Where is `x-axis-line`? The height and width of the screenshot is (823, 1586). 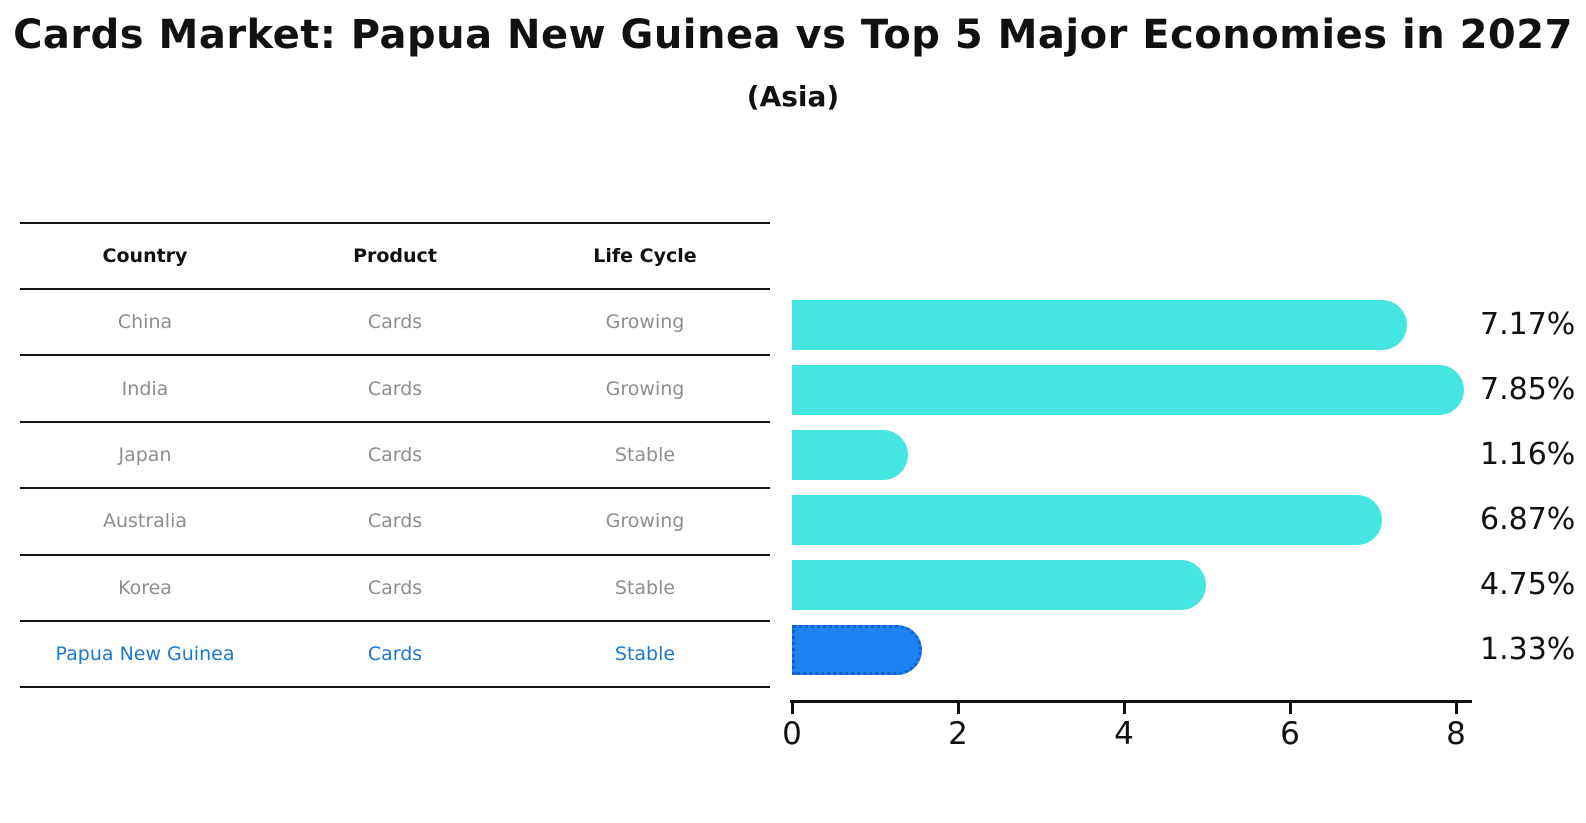
x-axis-line is located at coordinates (1131, 701).